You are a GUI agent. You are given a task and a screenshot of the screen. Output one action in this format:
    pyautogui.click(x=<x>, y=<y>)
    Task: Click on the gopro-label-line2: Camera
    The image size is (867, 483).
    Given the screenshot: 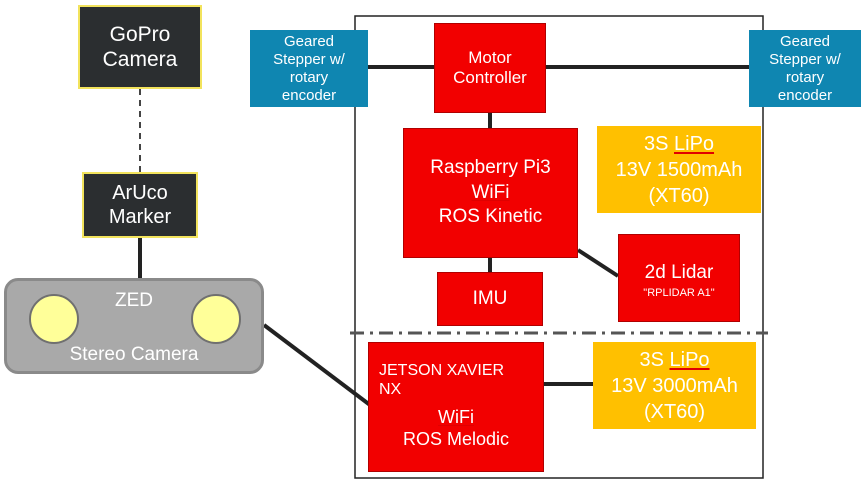 What is the action you would take?
    pyautogui.click(x=140, y=59)
    